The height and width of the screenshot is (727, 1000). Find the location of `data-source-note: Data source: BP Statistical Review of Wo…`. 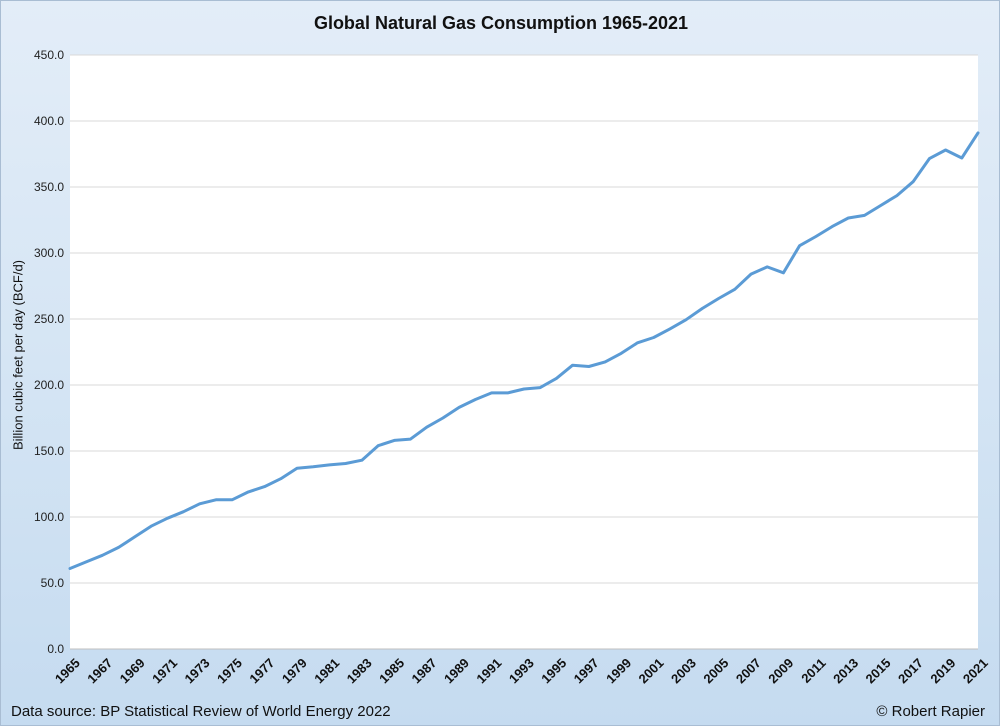

data-source-note: Data source: BP Statistical Review of Wo… is located at coordinates (201, 711).